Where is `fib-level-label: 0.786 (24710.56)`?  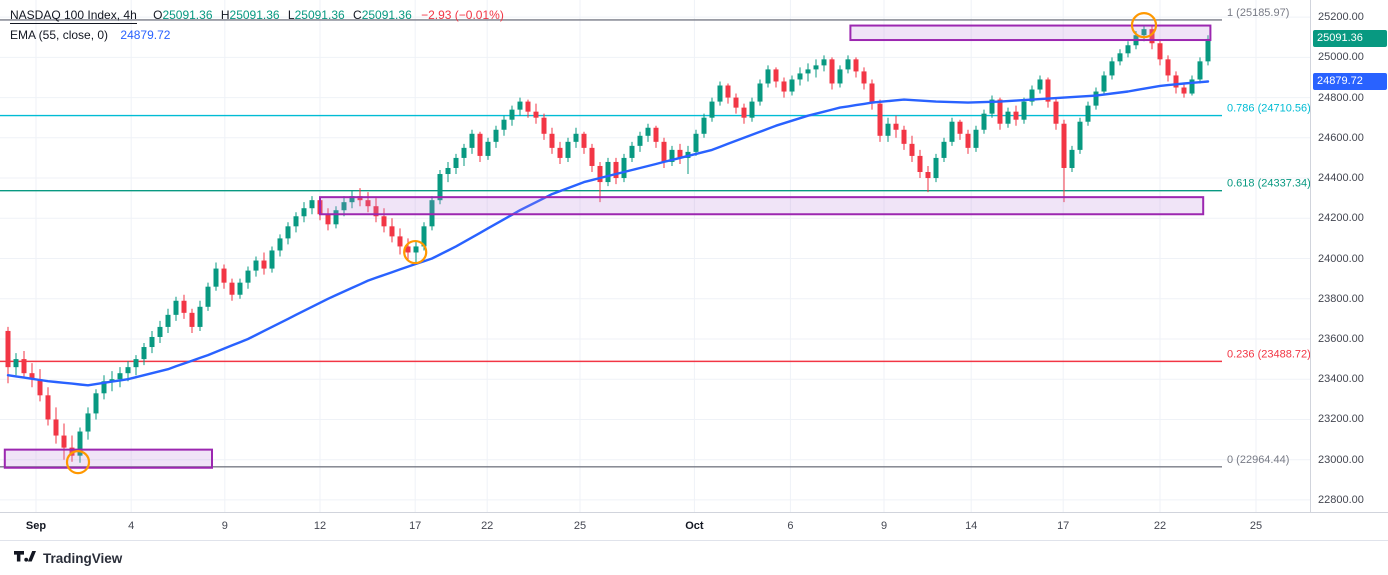
fib-level-label: 0.786 (24710.56) is located at coordinates (1268, 109).